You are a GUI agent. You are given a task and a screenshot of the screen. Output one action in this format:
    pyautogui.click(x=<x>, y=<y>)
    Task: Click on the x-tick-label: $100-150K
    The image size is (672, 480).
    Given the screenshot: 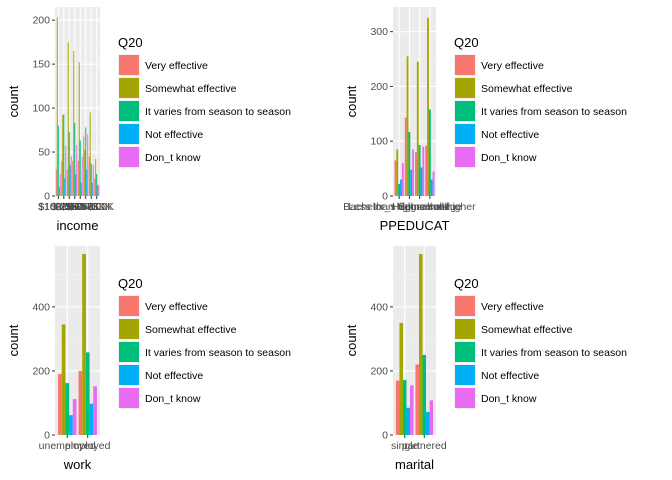 What is the action you would take?
    pyautogui.click(x=63, y=207)
    